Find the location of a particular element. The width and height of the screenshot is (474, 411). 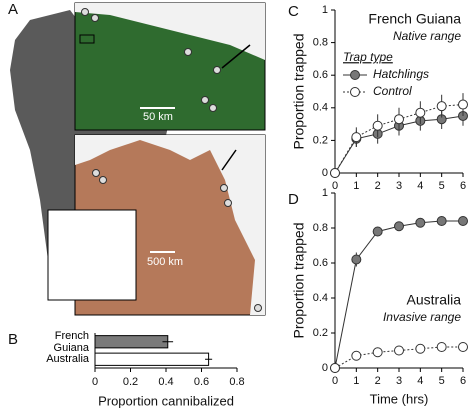

panel-label: D is located at coordinates (293, 199).